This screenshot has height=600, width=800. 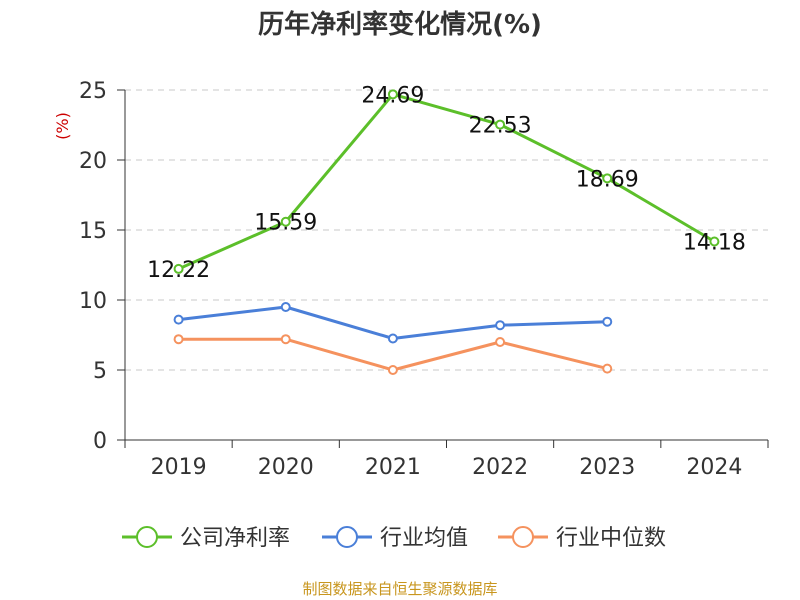 I want to click on data-label: 15.59, so click(x=285, y=223).